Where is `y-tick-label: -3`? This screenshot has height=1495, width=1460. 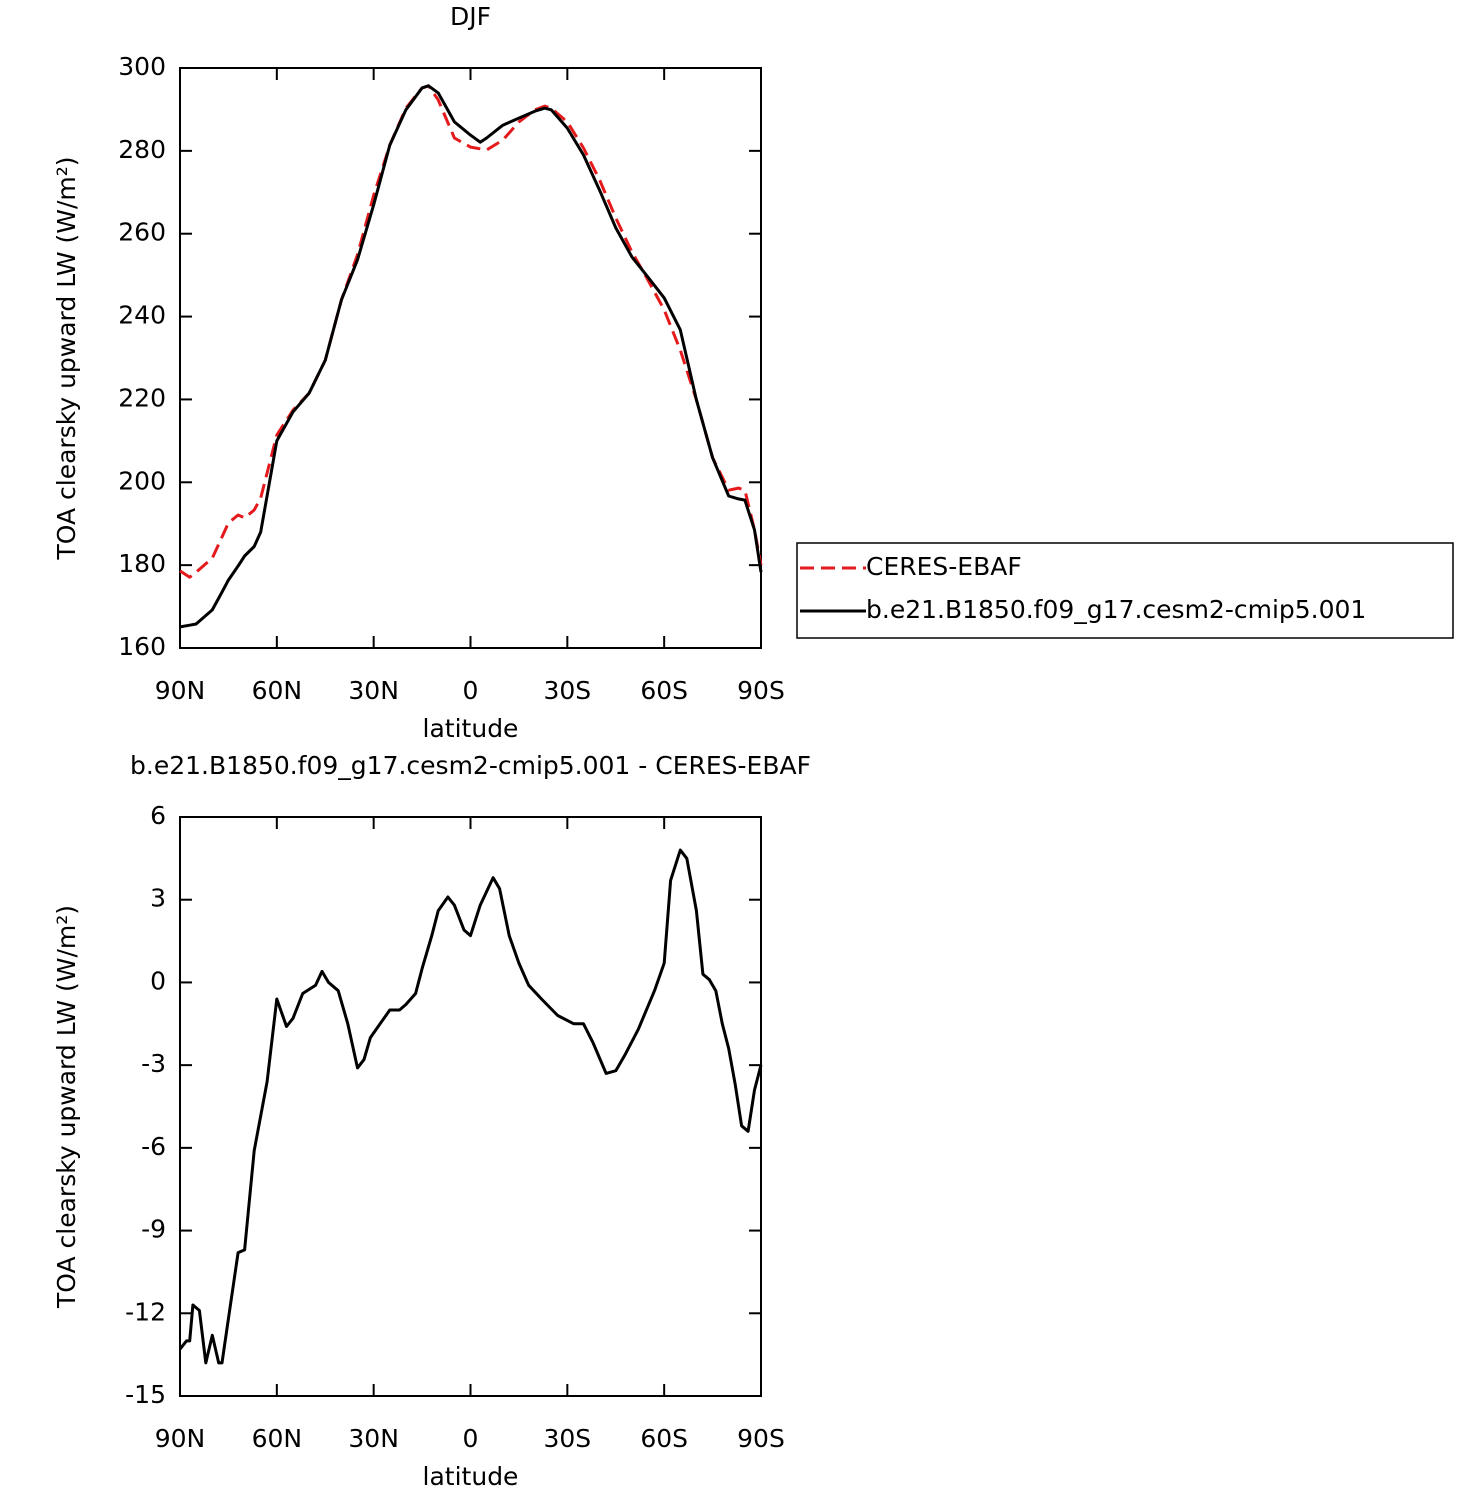
y-tick-label: -3 is located at coordinates (153, 1063).